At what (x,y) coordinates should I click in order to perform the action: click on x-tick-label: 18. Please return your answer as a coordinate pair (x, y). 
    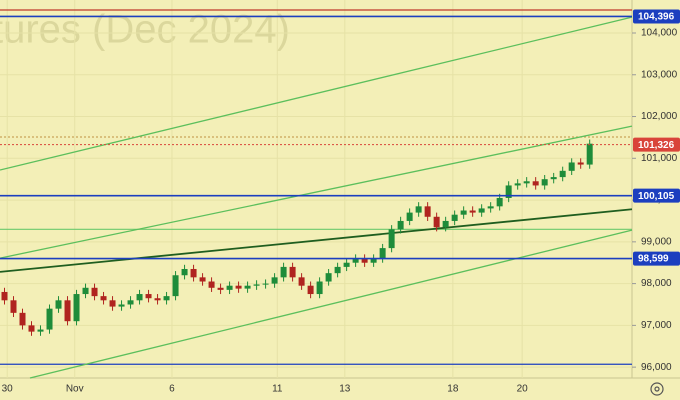
    Looking at the image, I should click on (453, 389).